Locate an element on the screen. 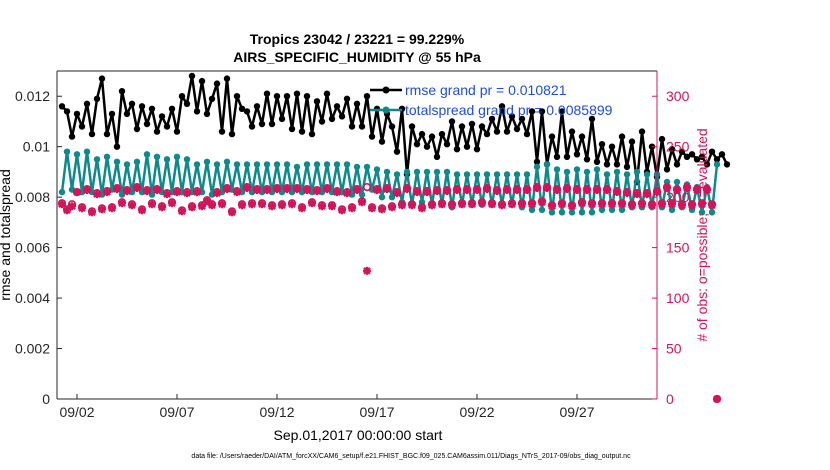  y-left-tick-label: 0.008 is located at coordinates (32, 197).